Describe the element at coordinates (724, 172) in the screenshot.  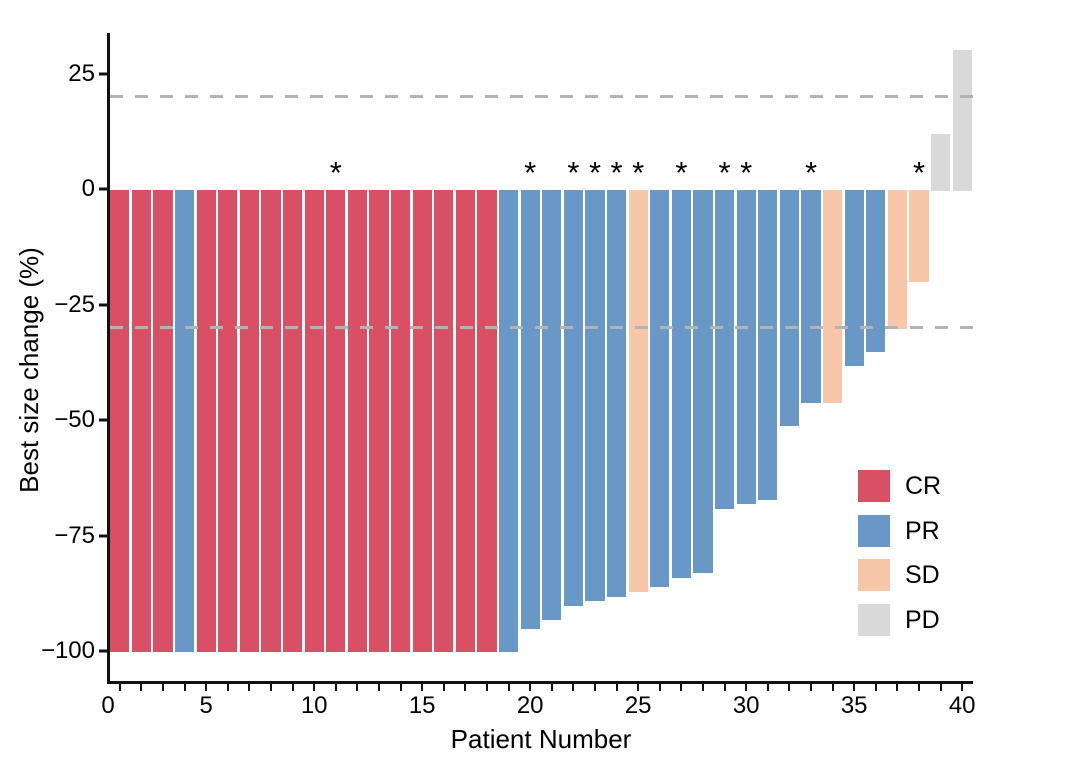
I see `asterisk-annotation-patient-29: *` at that location.